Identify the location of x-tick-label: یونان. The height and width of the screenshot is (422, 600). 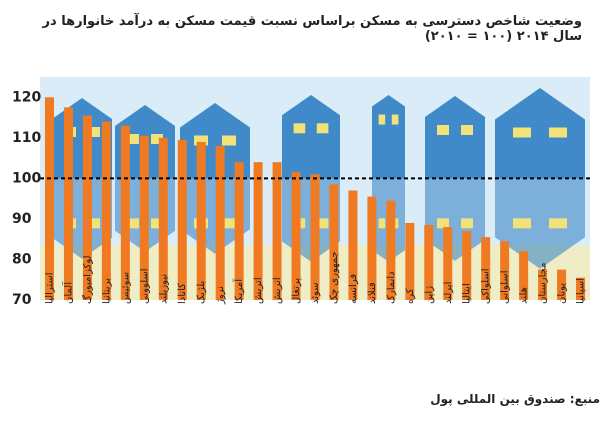
(562, 293).